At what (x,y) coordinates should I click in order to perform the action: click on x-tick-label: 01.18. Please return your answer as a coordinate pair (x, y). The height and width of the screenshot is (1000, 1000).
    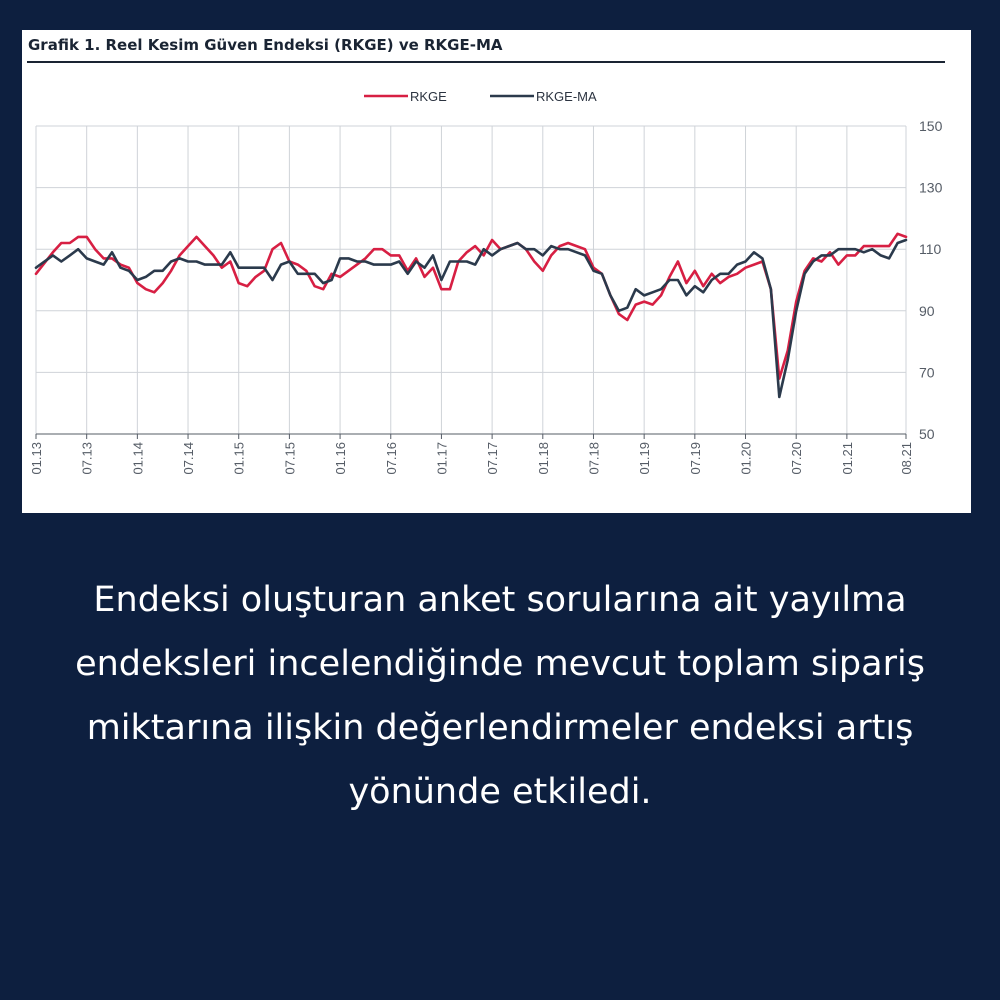
    Looking at the image, I should click on (543, 458).